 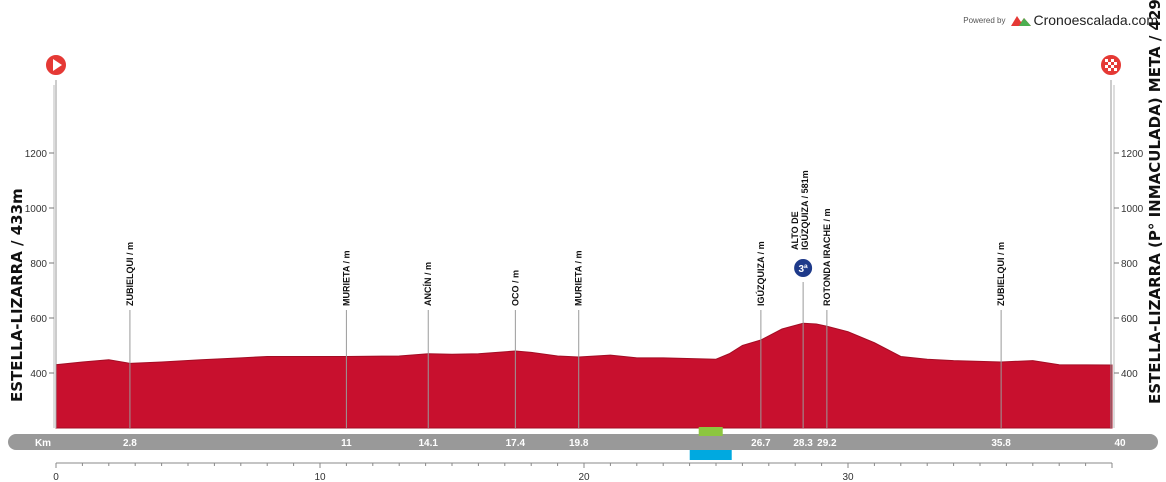 What do you see at coordinates (1021, 21) in the screenshot?
I see `mountain-icon` at bounding box center [1021, 21].